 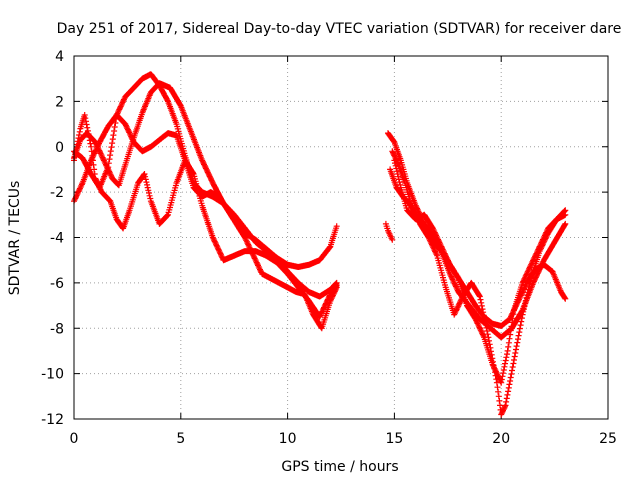 What do you see at coordinates (339, 467) in the screenshot?
I see `x-axis-label: GPS time / hours` at bounding box center [339, 467].